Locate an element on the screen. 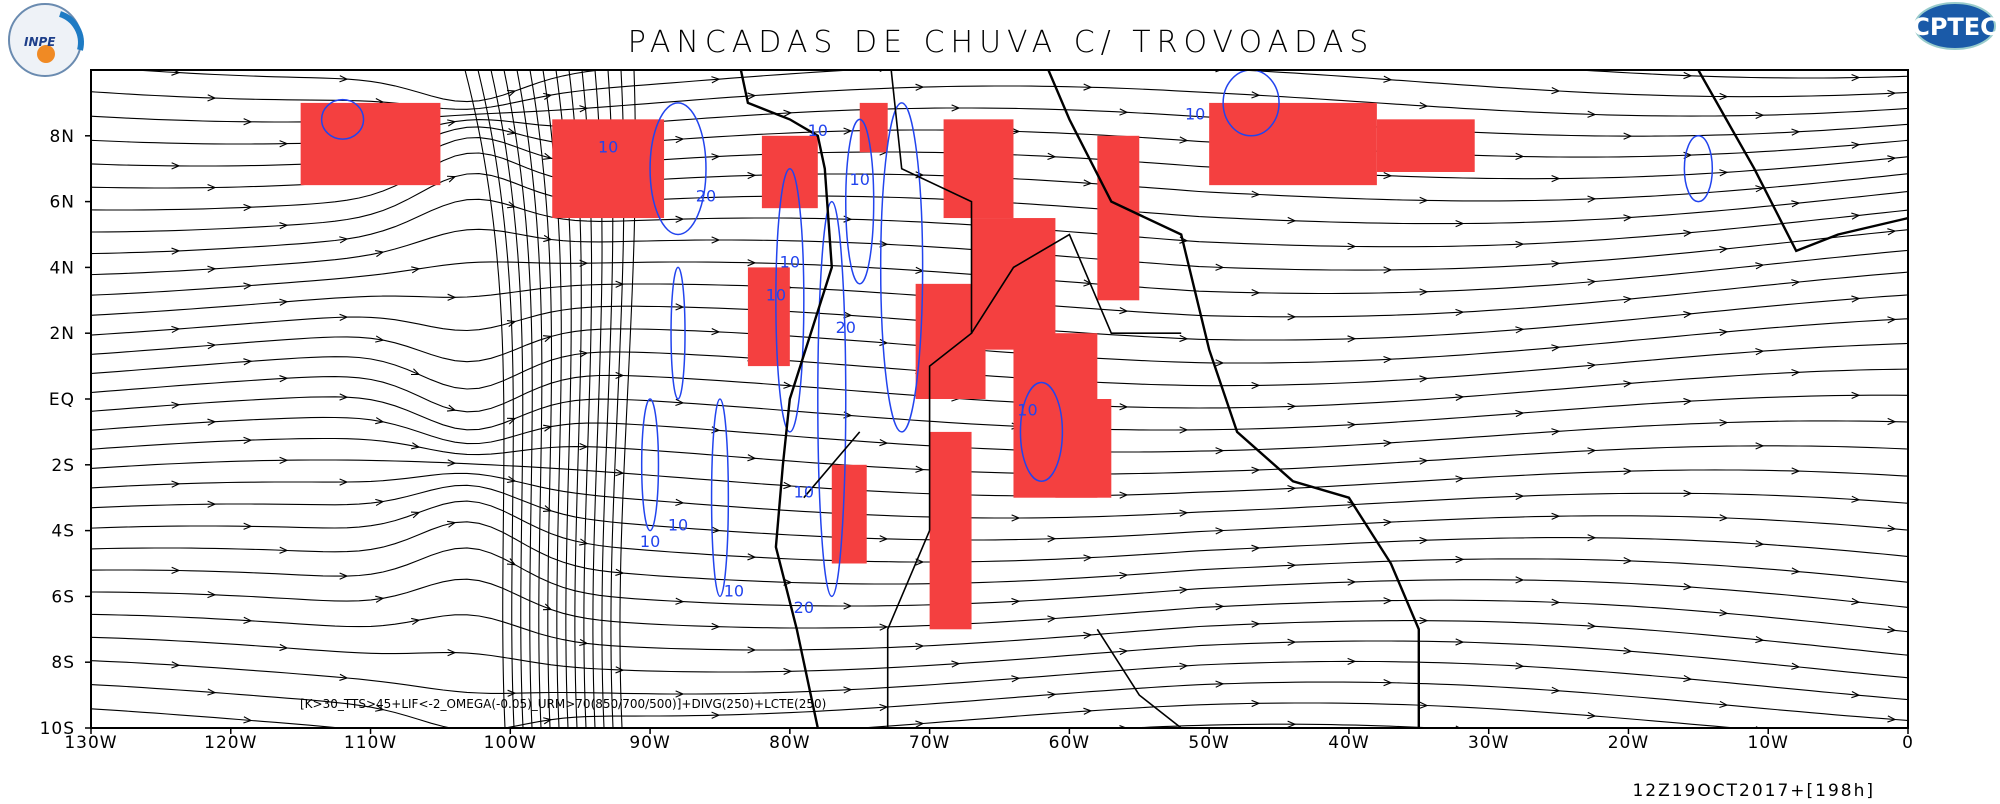 Image resolution: width=2000 pixels, height=804 pixels. x-tick-label: 50W is located at coordinates (1208, 743).